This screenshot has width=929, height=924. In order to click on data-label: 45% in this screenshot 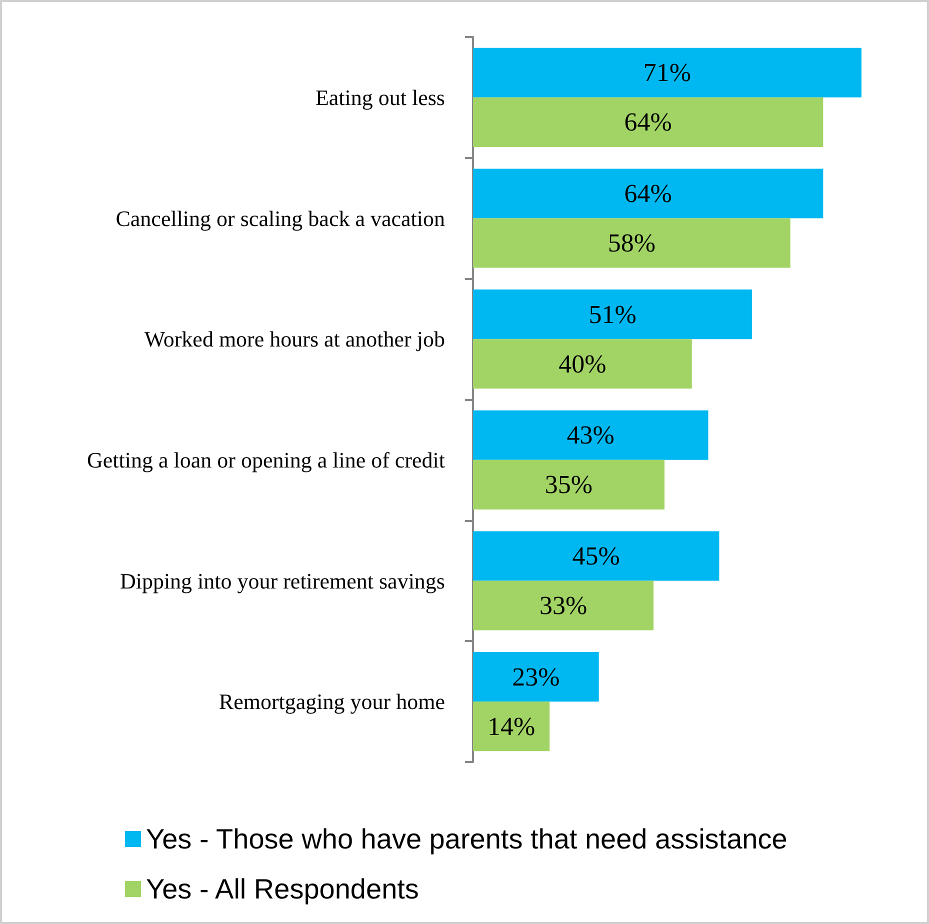, I will do `click(596, 555)`.